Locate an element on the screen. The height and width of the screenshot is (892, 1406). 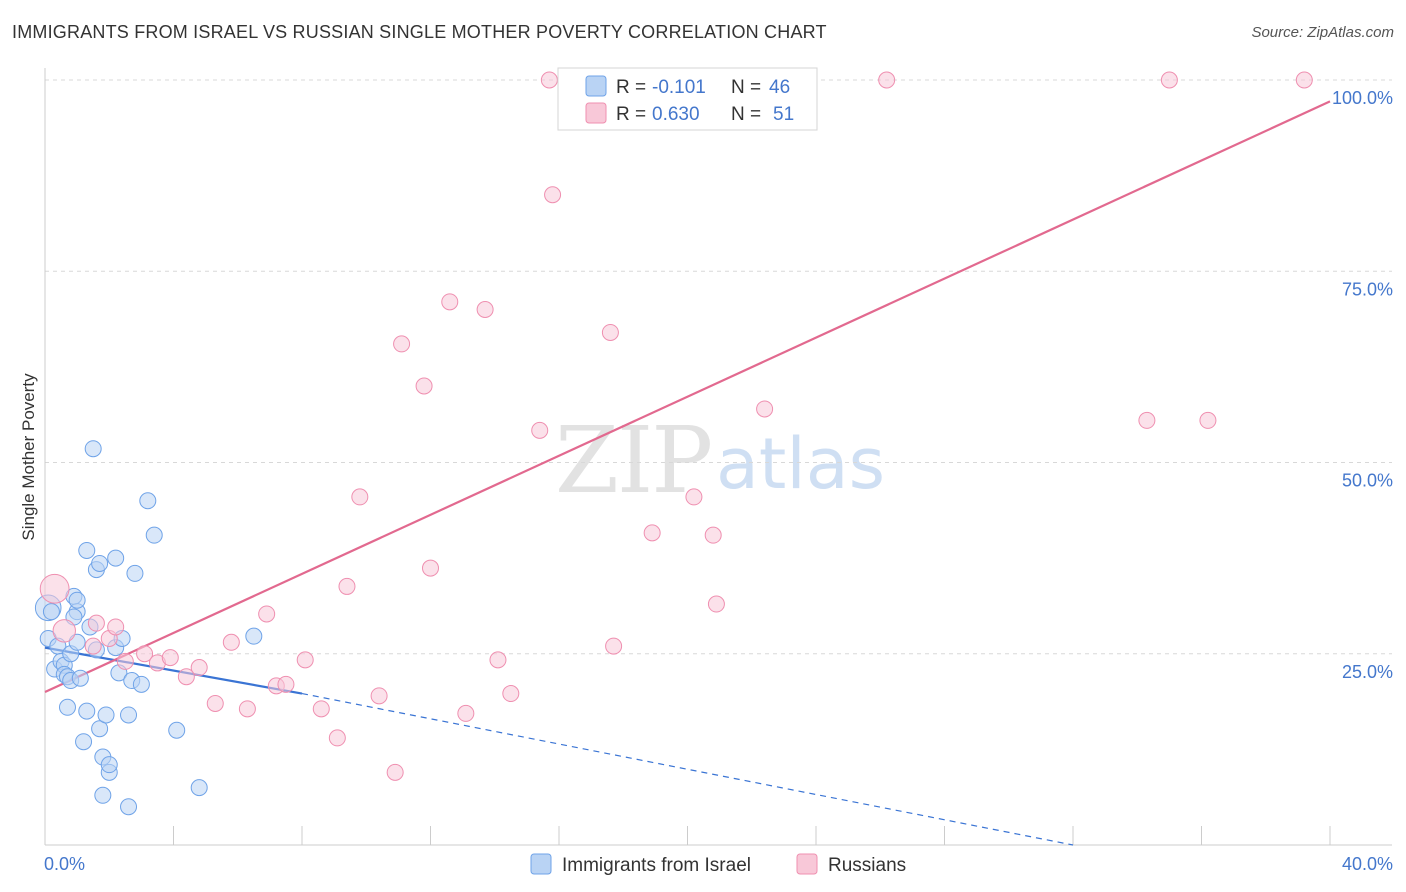
stats-n-value-russians: 51 is located at coordinates (783, 114).